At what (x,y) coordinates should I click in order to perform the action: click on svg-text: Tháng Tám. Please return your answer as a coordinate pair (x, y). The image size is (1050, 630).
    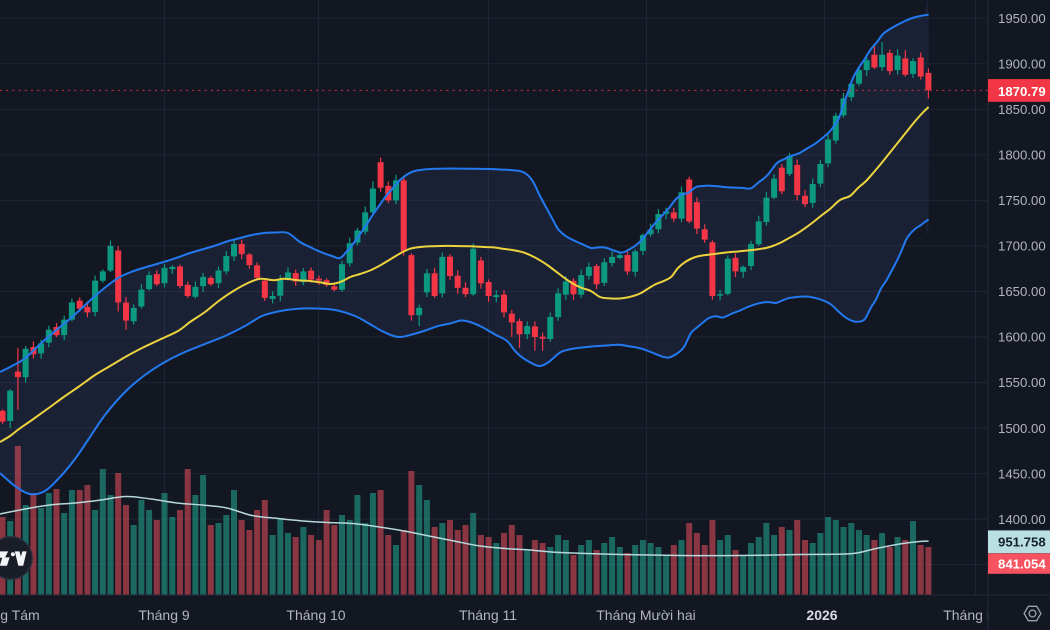
    Looking at the image, I should click on (20, 615).